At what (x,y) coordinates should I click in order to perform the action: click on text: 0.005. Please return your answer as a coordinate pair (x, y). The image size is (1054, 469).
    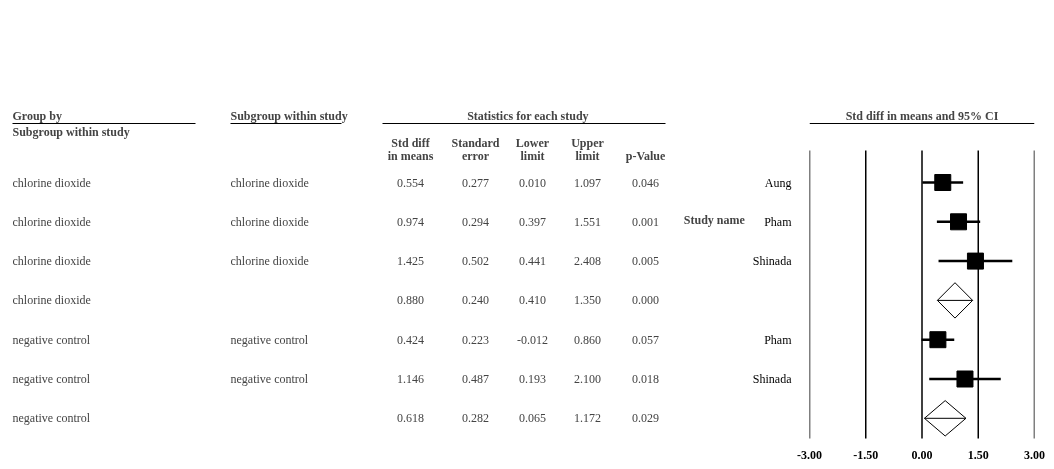
    Looking at the image, I should click on (645, 261).